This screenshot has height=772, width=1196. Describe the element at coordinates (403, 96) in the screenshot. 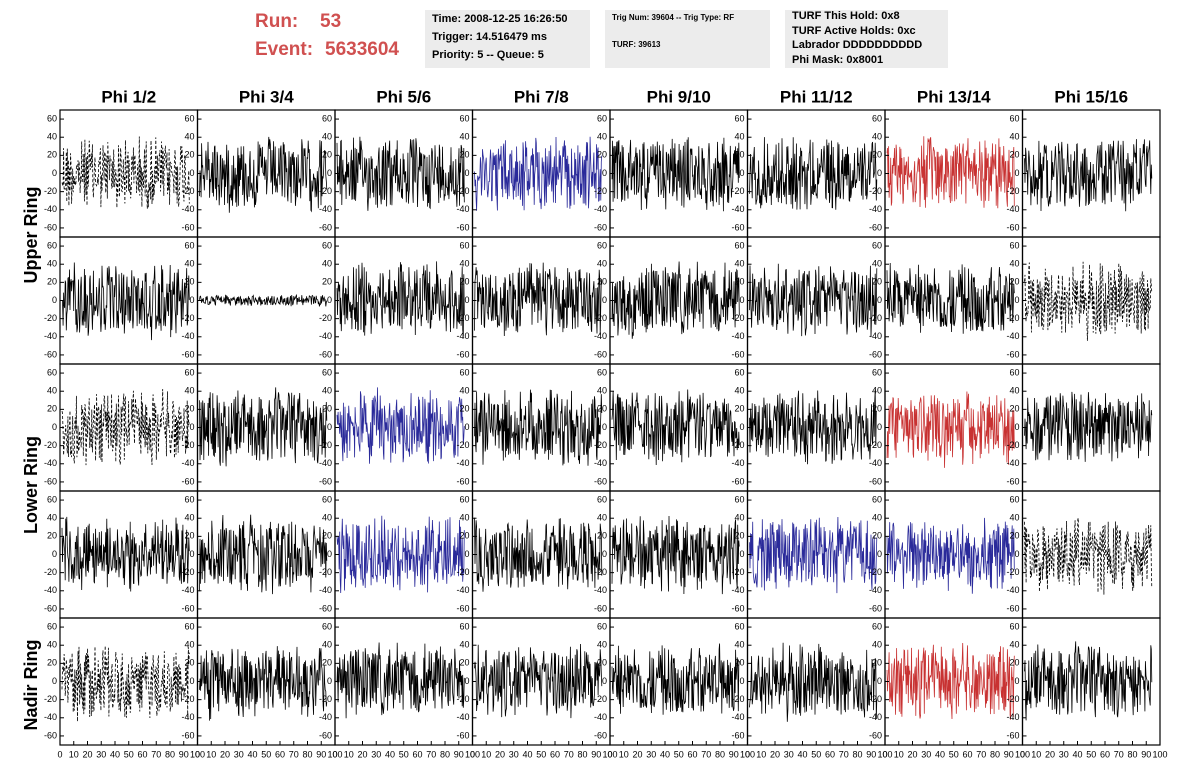

I see `column-title: Phi 5/6` at that location.